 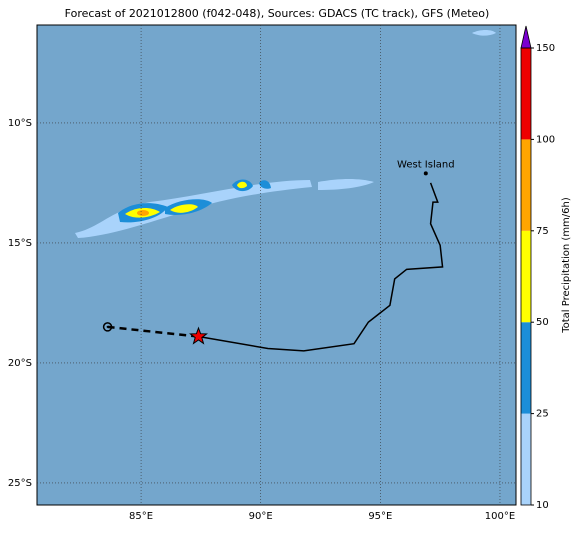 What do you see at coordinates (526, 37) in the screenshot?
I see `colorbar-extend` at bounding box center [526, 37].